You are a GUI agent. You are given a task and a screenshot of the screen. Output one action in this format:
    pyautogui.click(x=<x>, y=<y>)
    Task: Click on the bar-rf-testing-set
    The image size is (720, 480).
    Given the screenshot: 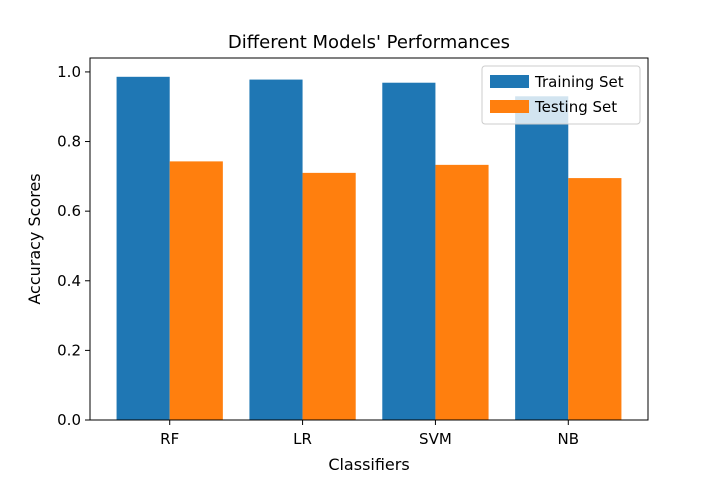 What is the action you would take?
    pyautogui.click(x=196, y=290)
    